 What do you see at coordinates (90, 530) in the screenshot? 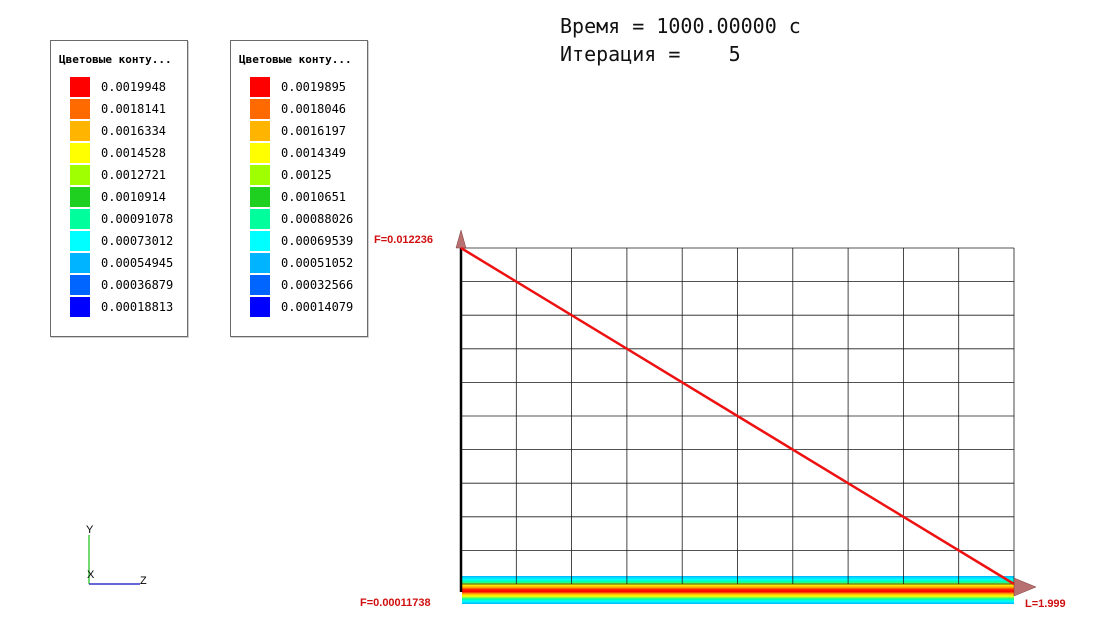
I see `y-axis-label: Y` at bounding box center [90, 530].